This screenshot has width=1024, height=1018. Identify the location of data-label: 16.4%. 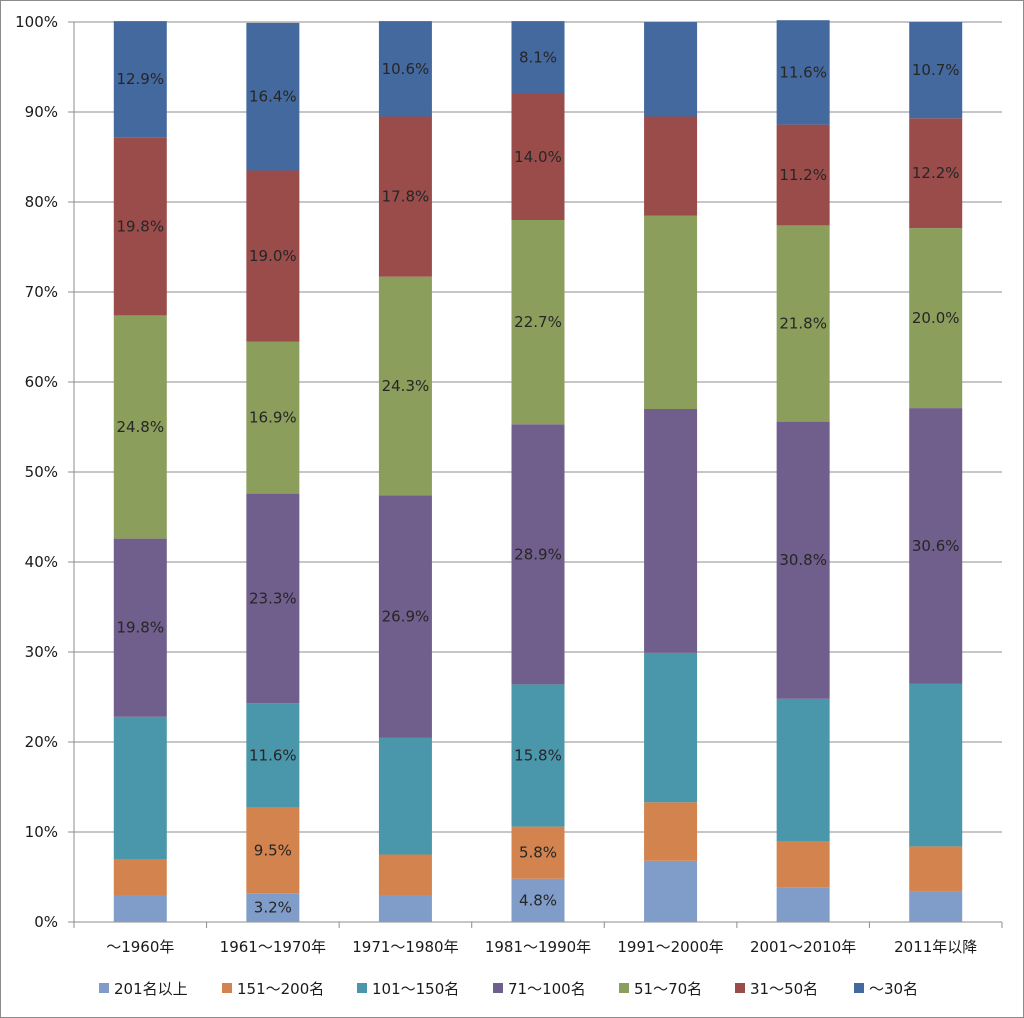
(273, 97).